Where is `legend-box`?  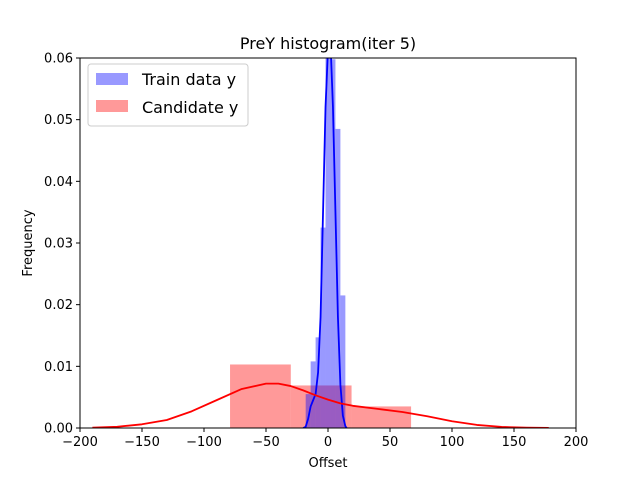 legend-box is located at coordinates (168, 95).